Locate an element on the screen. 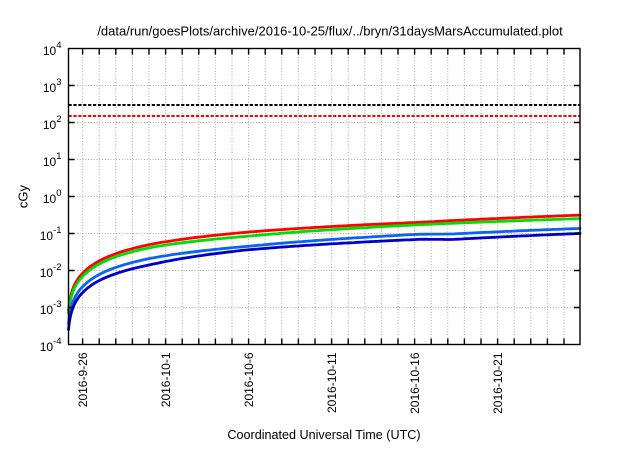  svg-text: 2016-10-11 is located at coordinates (332, 382).